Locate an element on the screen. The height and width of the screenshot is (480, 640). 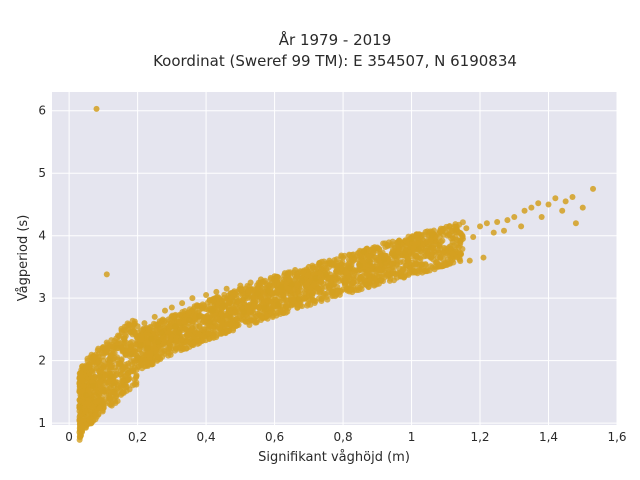
x-tick-label: 1,4 is located at coordinates (548, 437).